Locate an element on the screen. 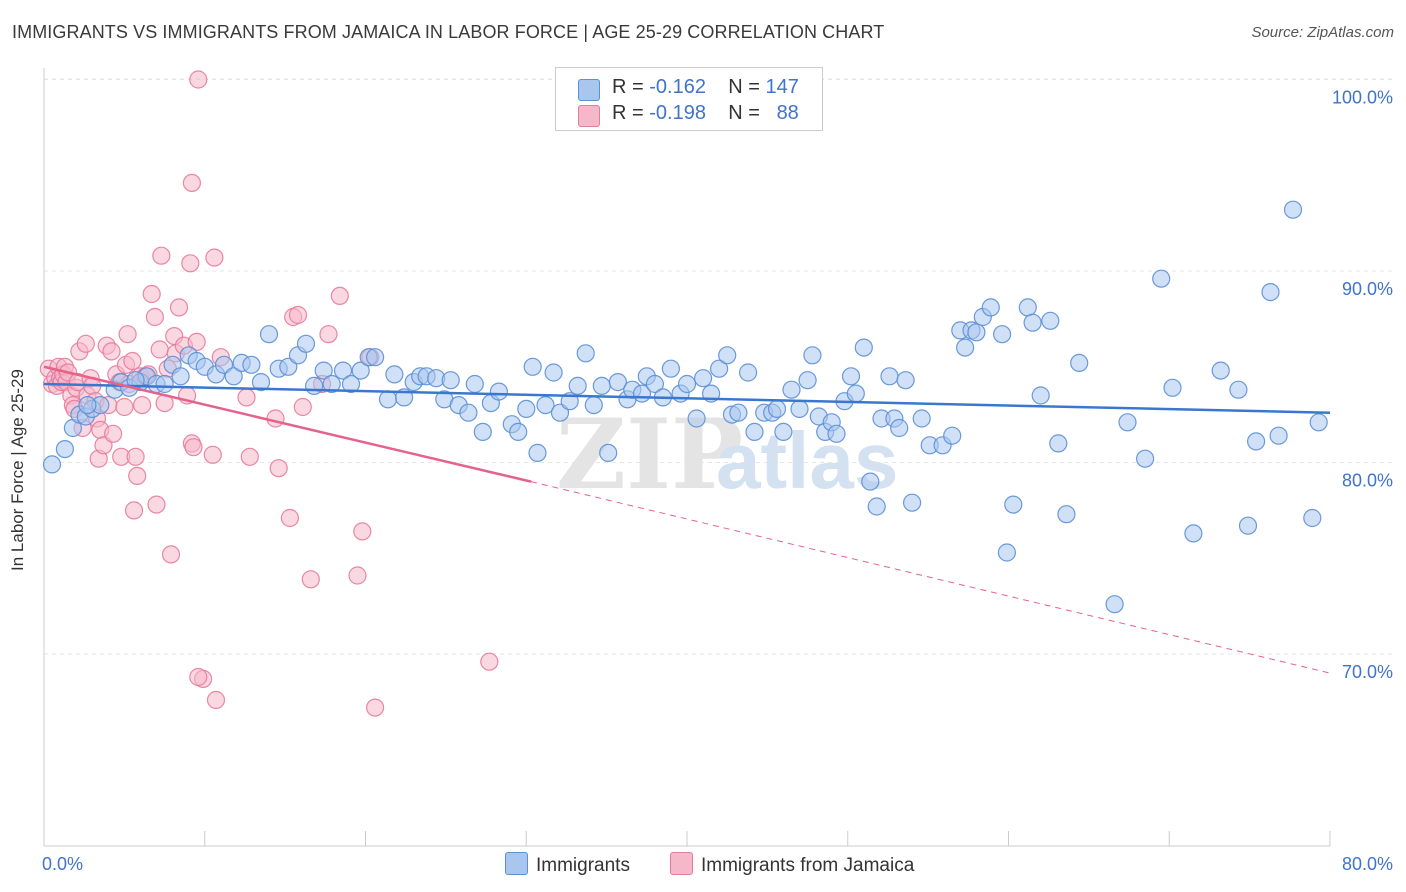 The image size is (1406, 892). legend-swatch-immigrants is located at coordinates (516, 863).